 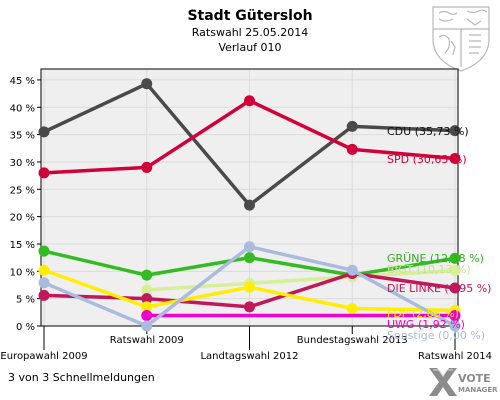 I want to click on coat-of-arms-icon, so click(x=461, y=39).